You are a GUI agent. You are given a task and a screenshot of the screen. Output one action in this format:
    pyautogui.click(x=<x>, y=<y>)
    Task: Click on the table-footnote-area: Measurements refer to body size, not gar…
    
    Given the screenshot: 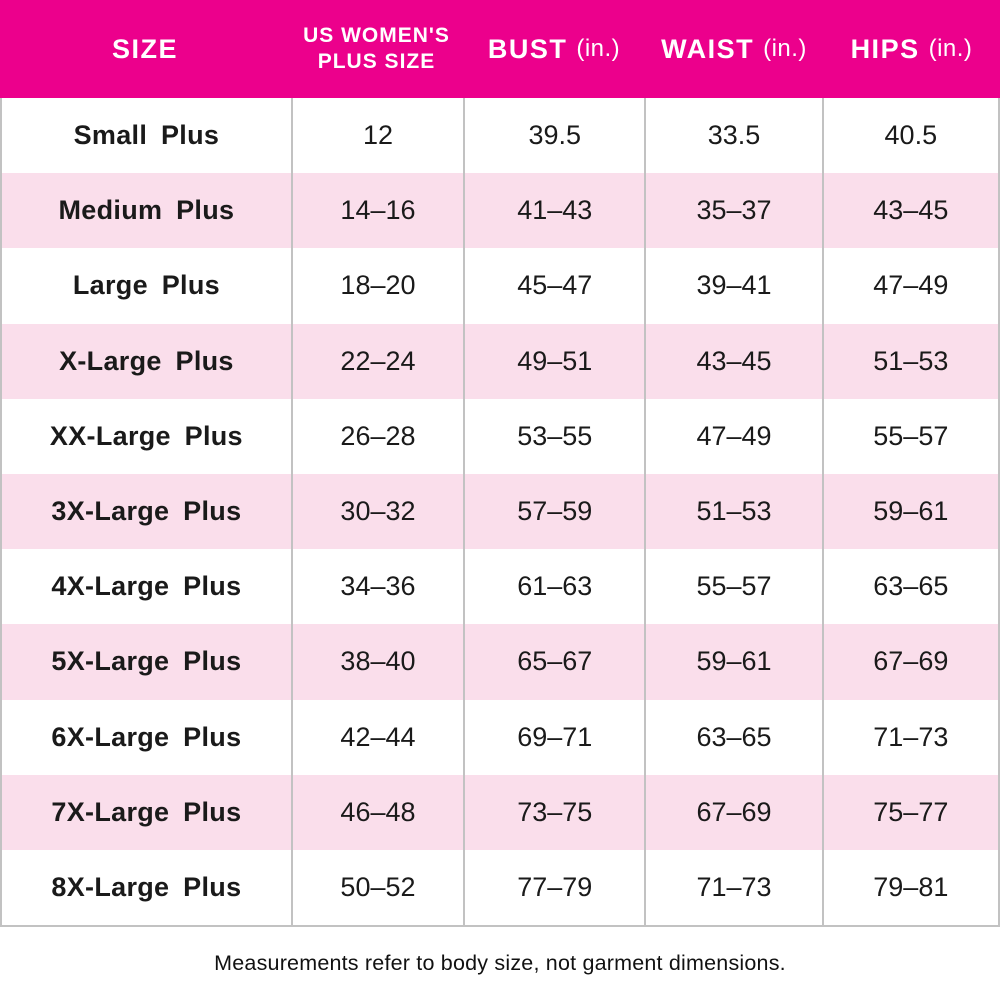 What is the action you would take?
    pyautogui.click(x=500, y=963)
    